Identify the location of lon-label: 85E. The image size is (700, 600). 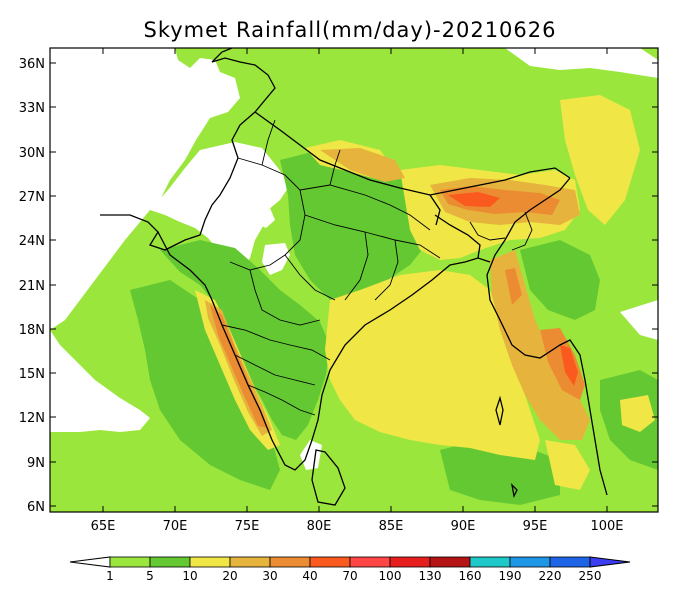
(391, 526).